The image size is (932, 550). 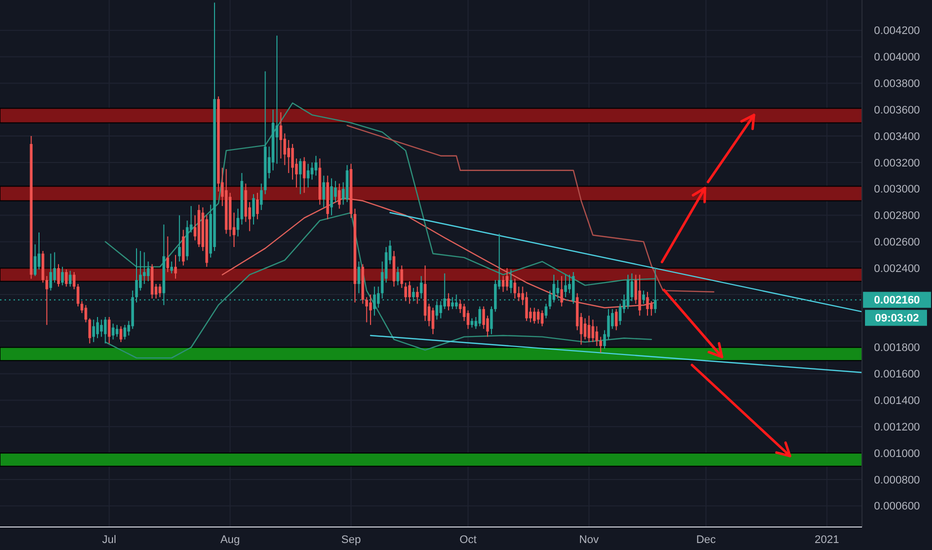 I want to click on x-tick-label: Nov, so click(x=589, y=540).